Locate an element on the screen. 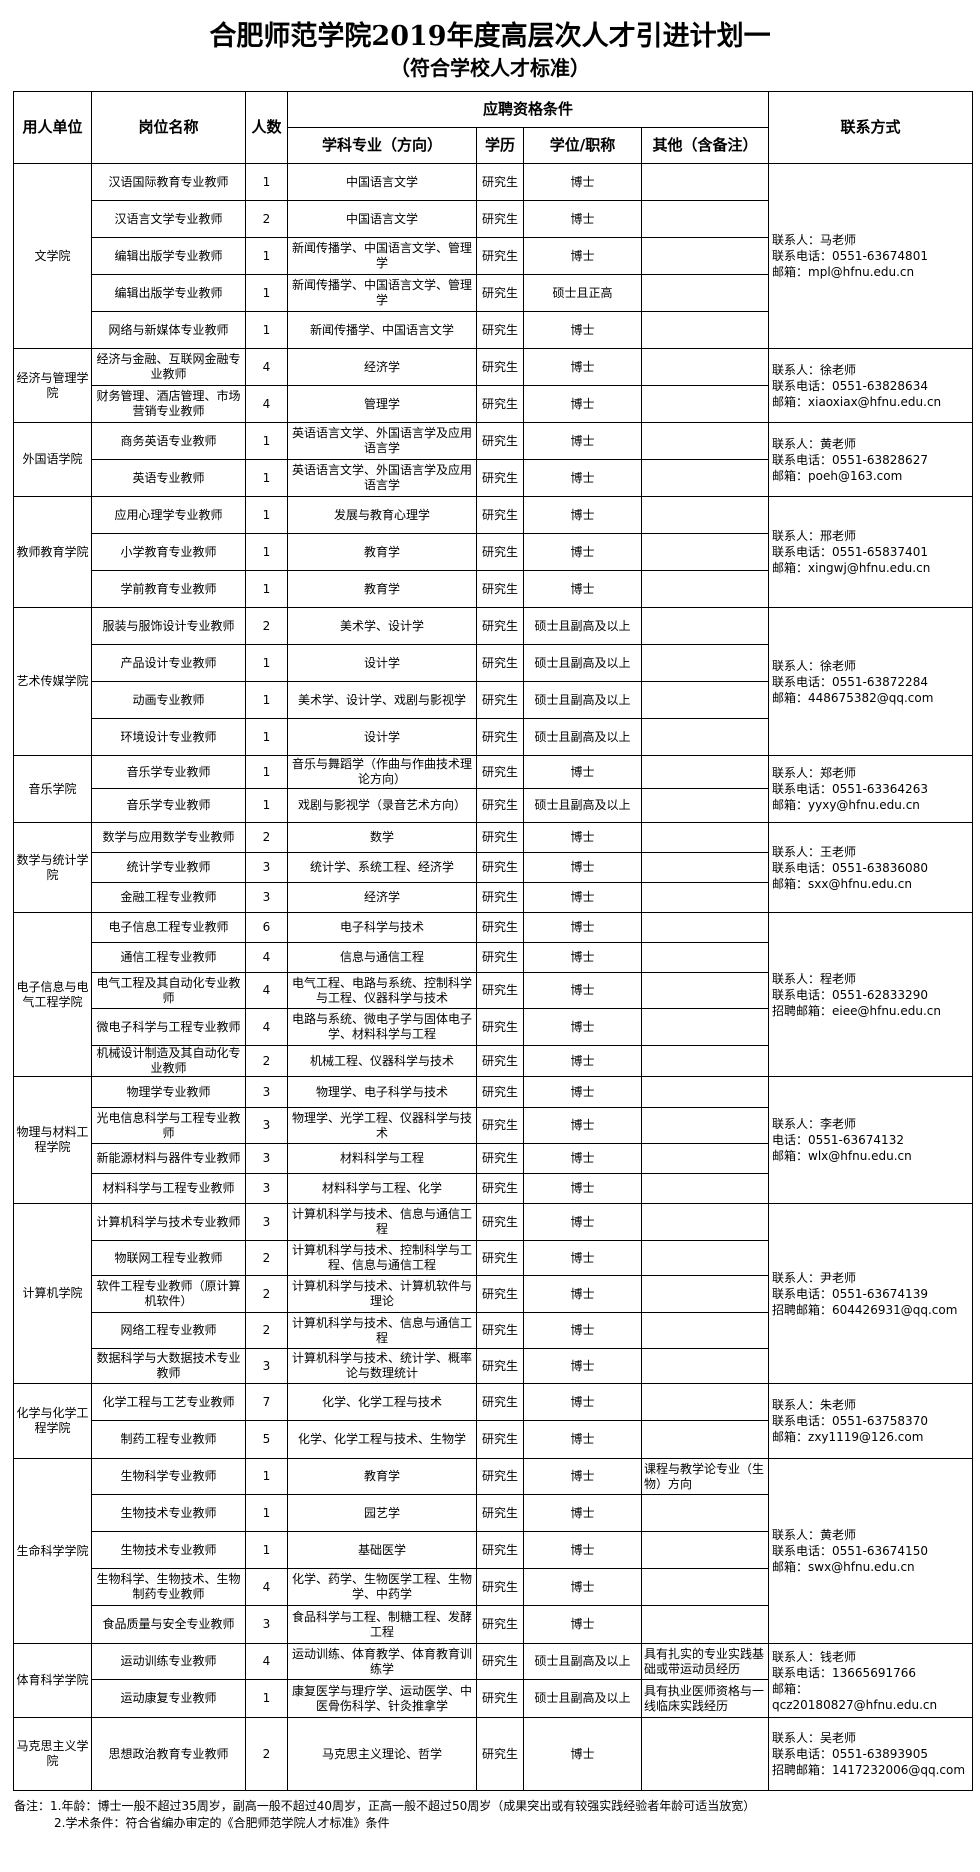 The image size is (980, 1872). position-name: 金融工程专业教师 is located at coordinates (168, 897).